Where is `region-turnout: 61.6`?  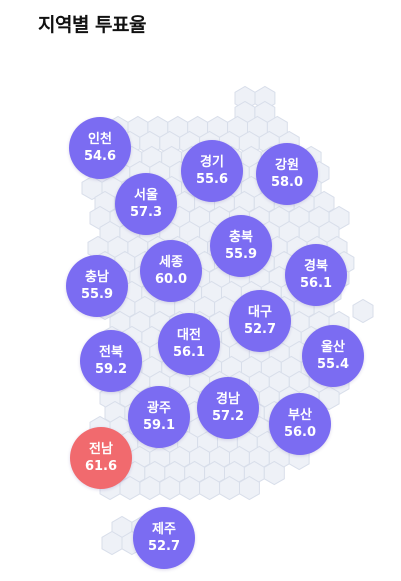 region-turnout: 61.6 is located at coordinates (101, 466).